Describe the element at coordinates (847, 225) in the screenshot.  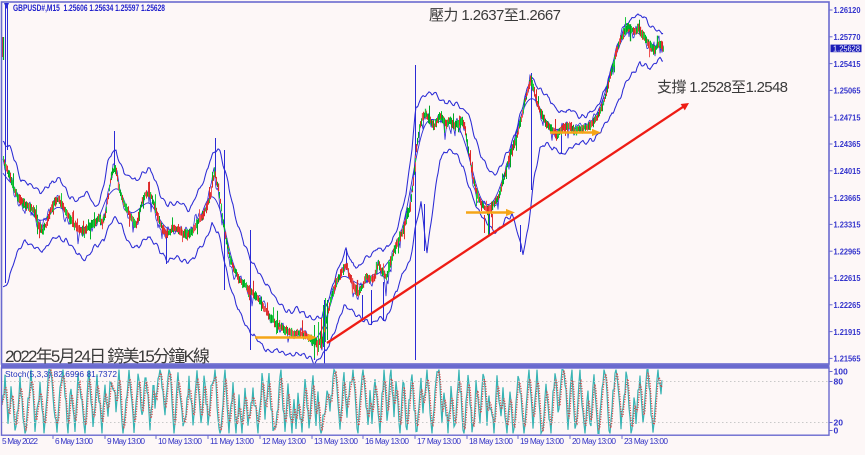
I see `svg-text: 1.23315` at that location.